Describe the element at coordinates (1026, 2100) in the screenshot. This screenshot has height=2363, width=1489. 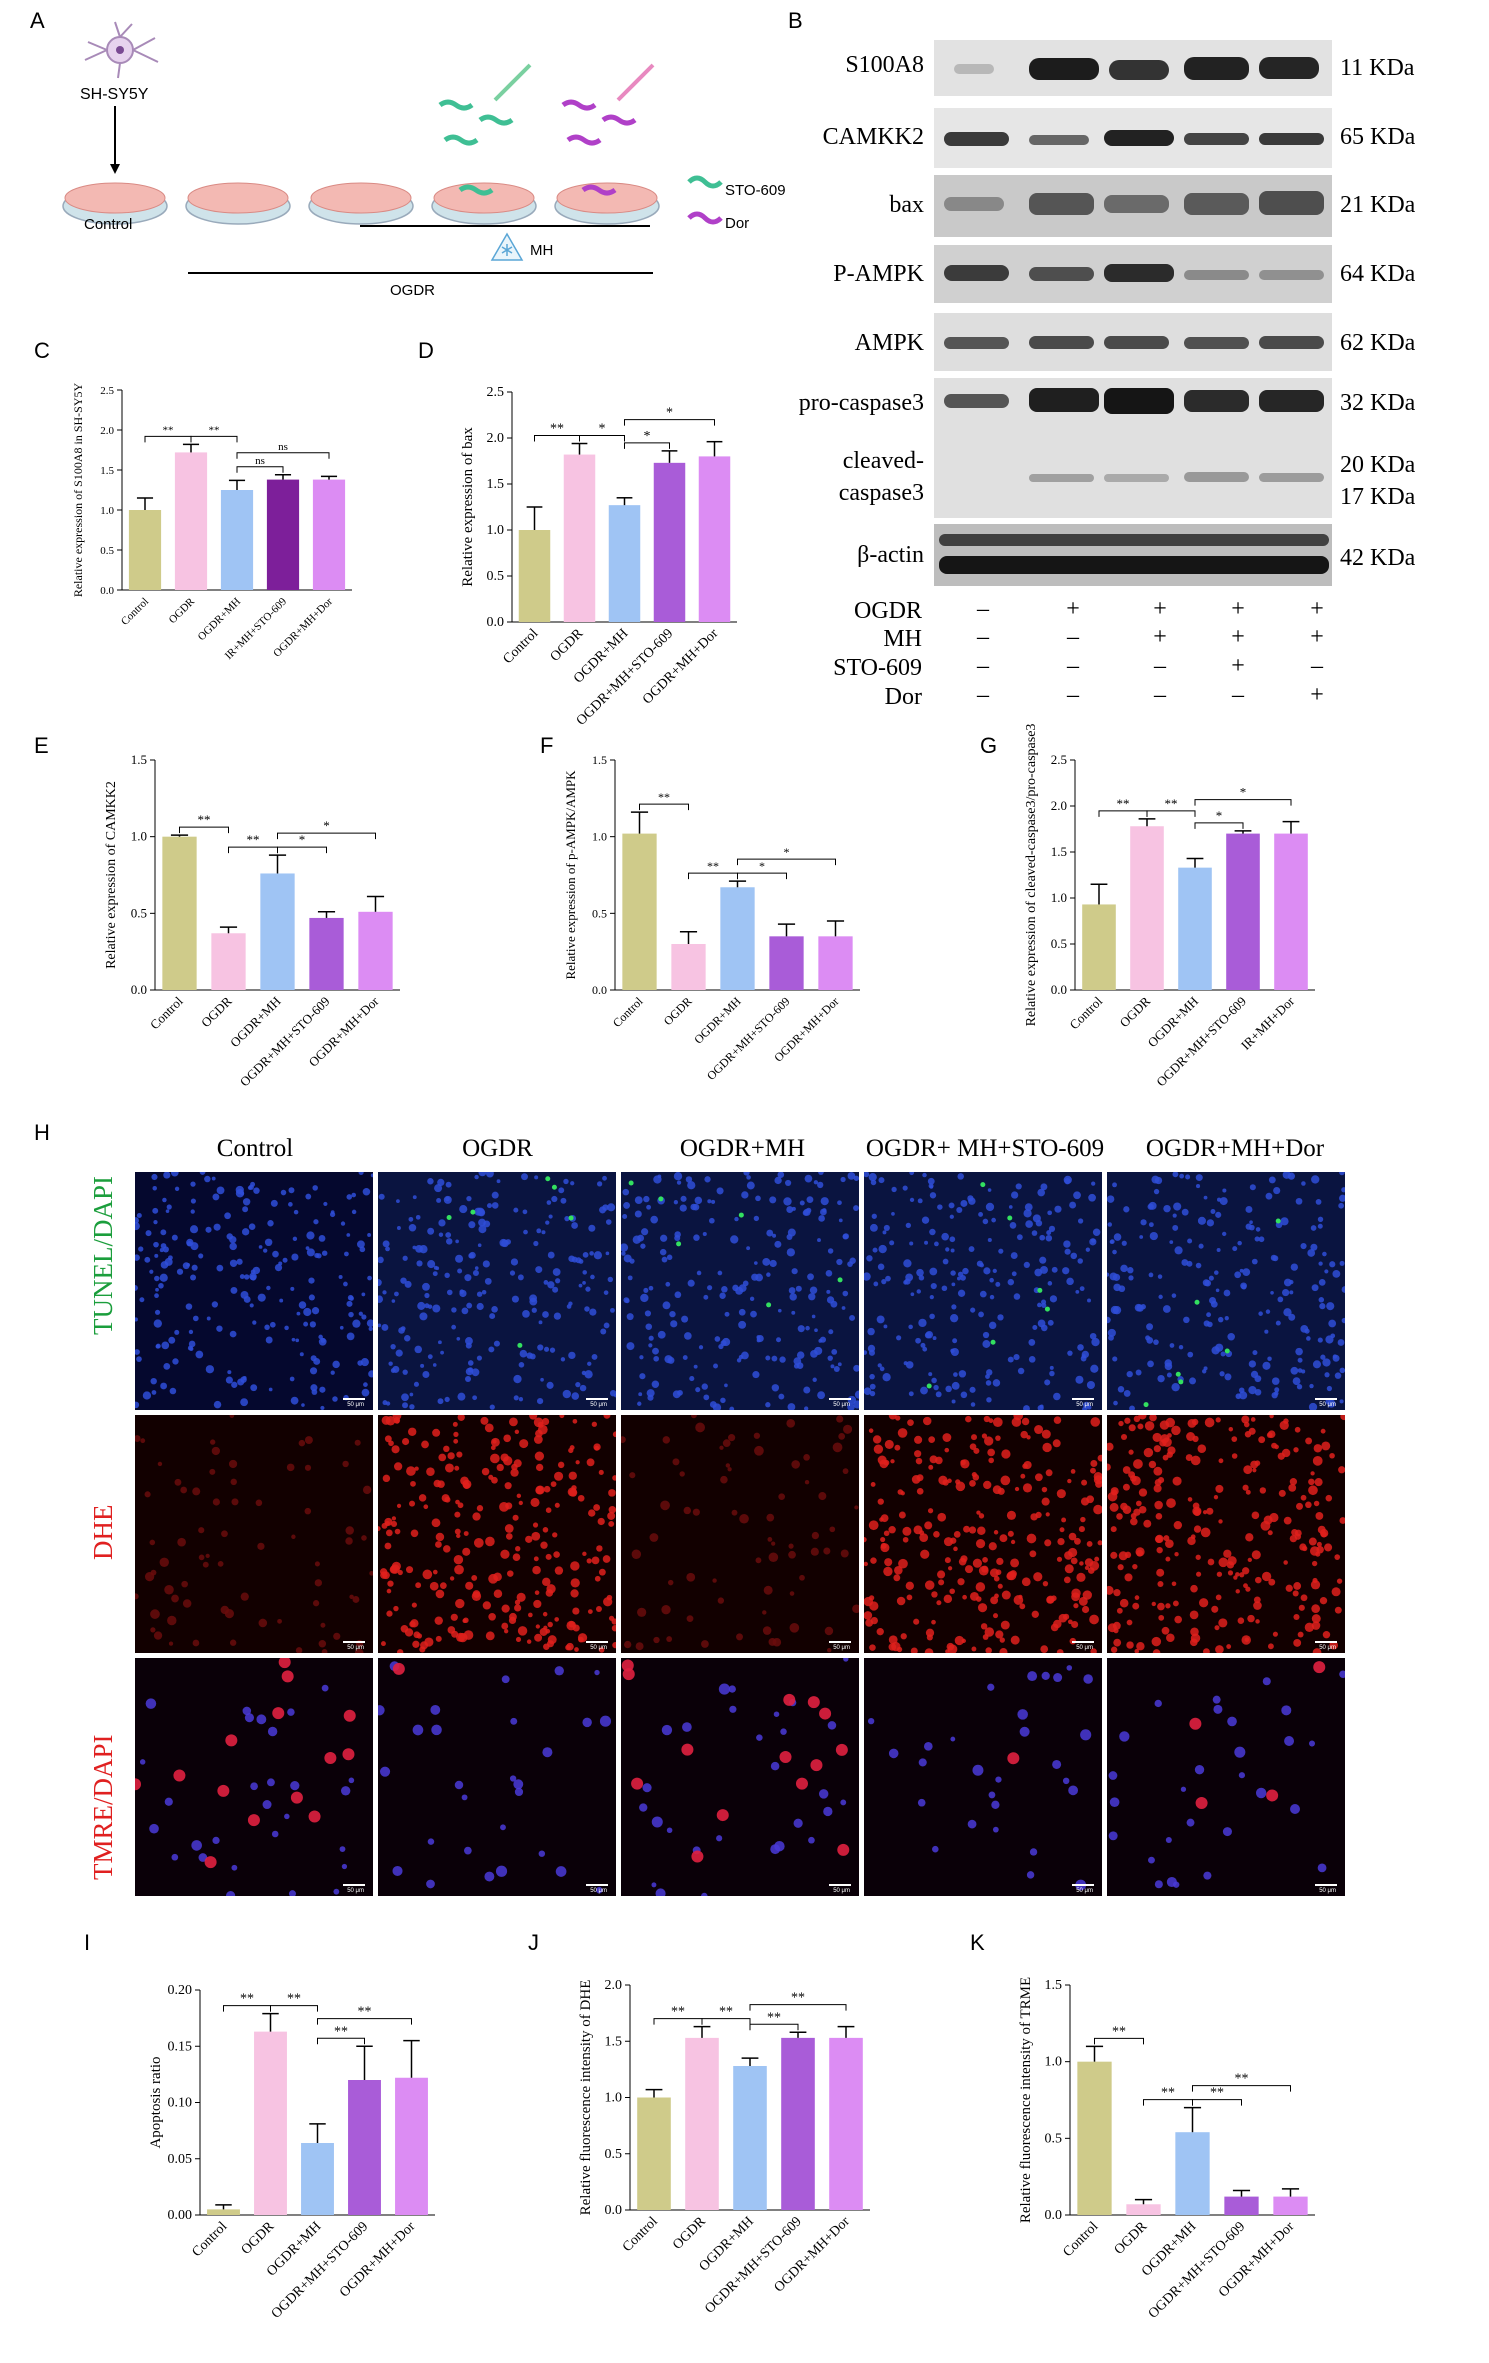
I see `y-axis-label: Relative fluorescence intensity of TRME` at that location.